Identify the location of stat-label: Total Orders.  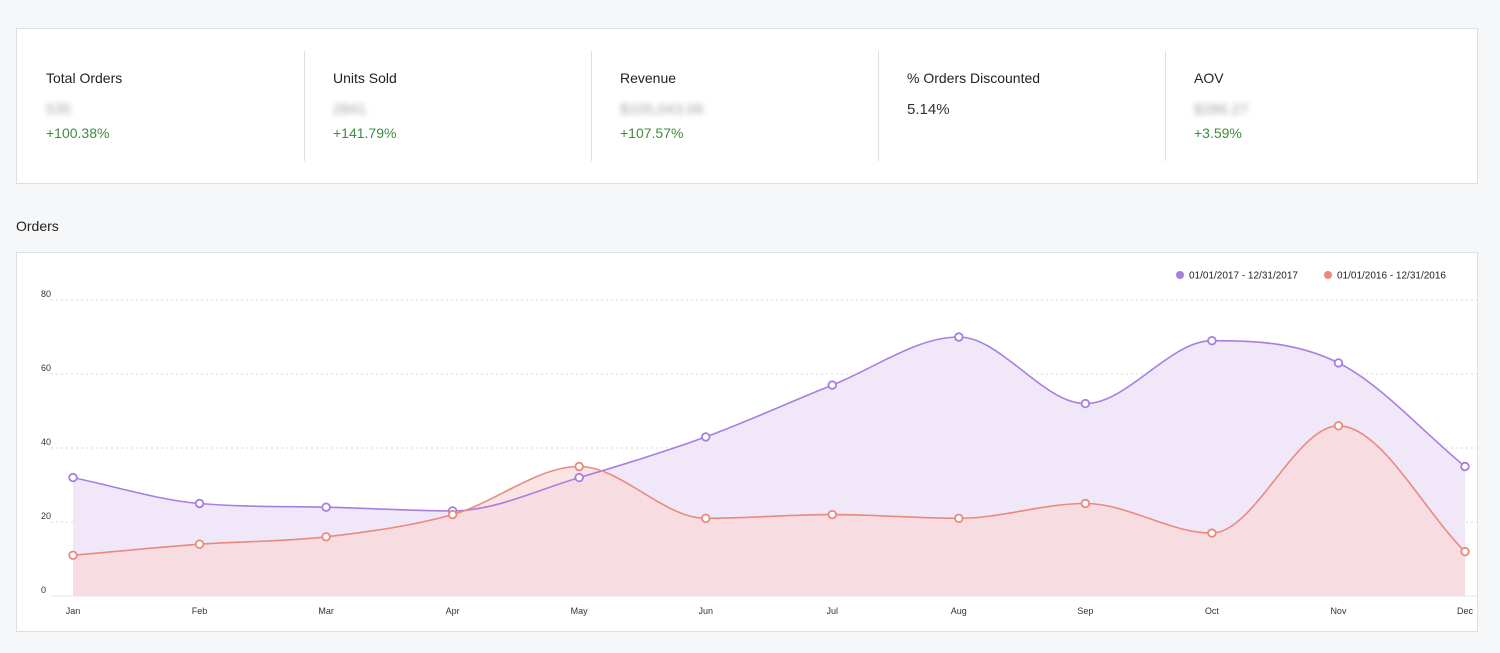
(84, 78).